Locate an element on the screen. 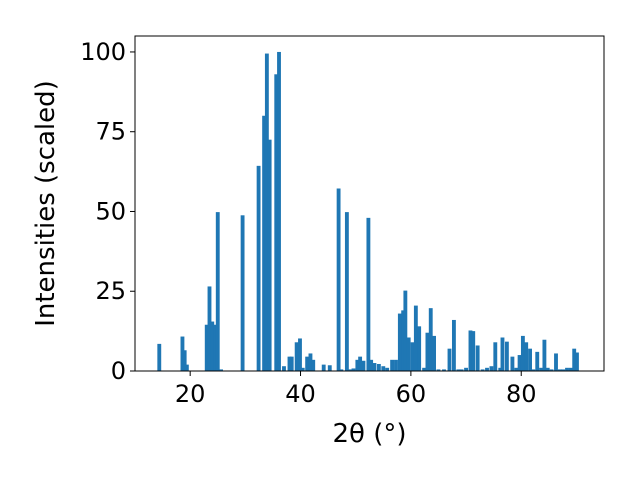 Image resolution: width=640 pixels, height=480 pixels. x-tick-label: 40 is located at coordinates (300, 394).